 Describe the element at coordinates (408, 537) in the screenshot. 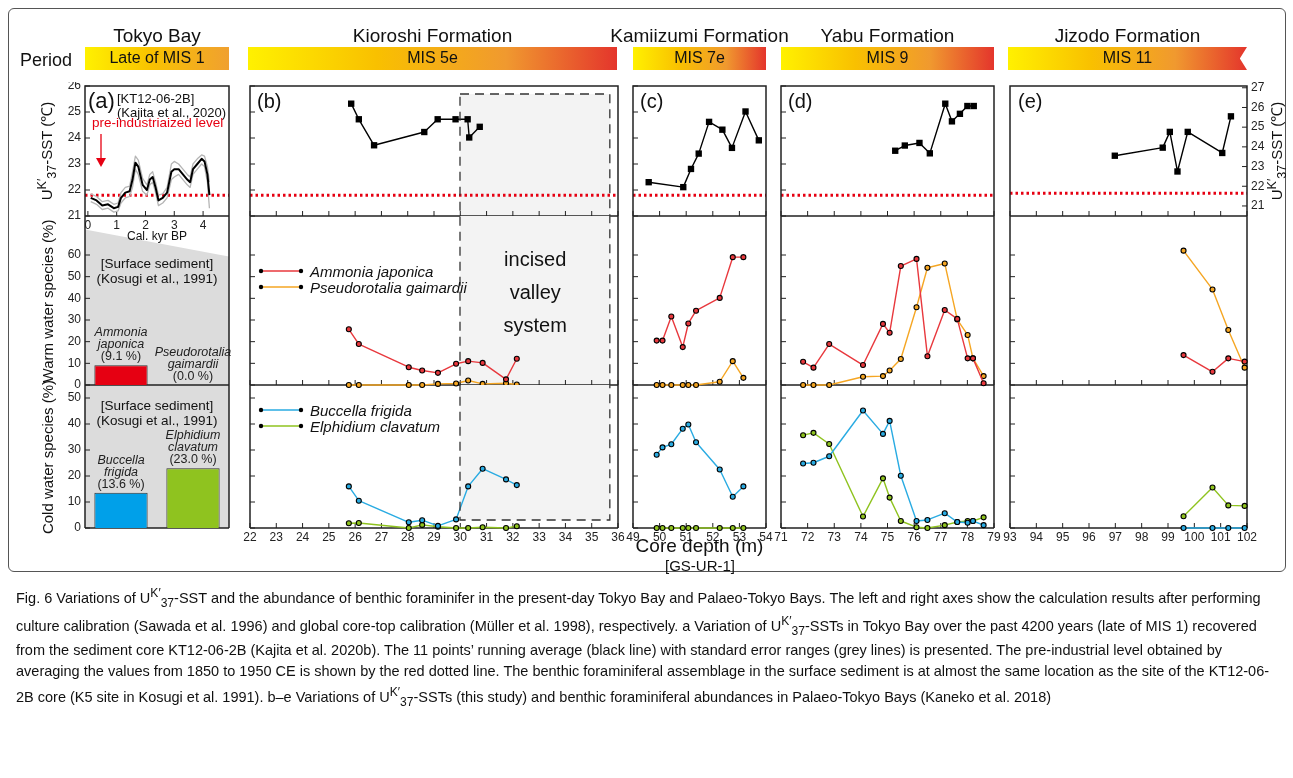

I see `x-tick-label: 28` at that location.